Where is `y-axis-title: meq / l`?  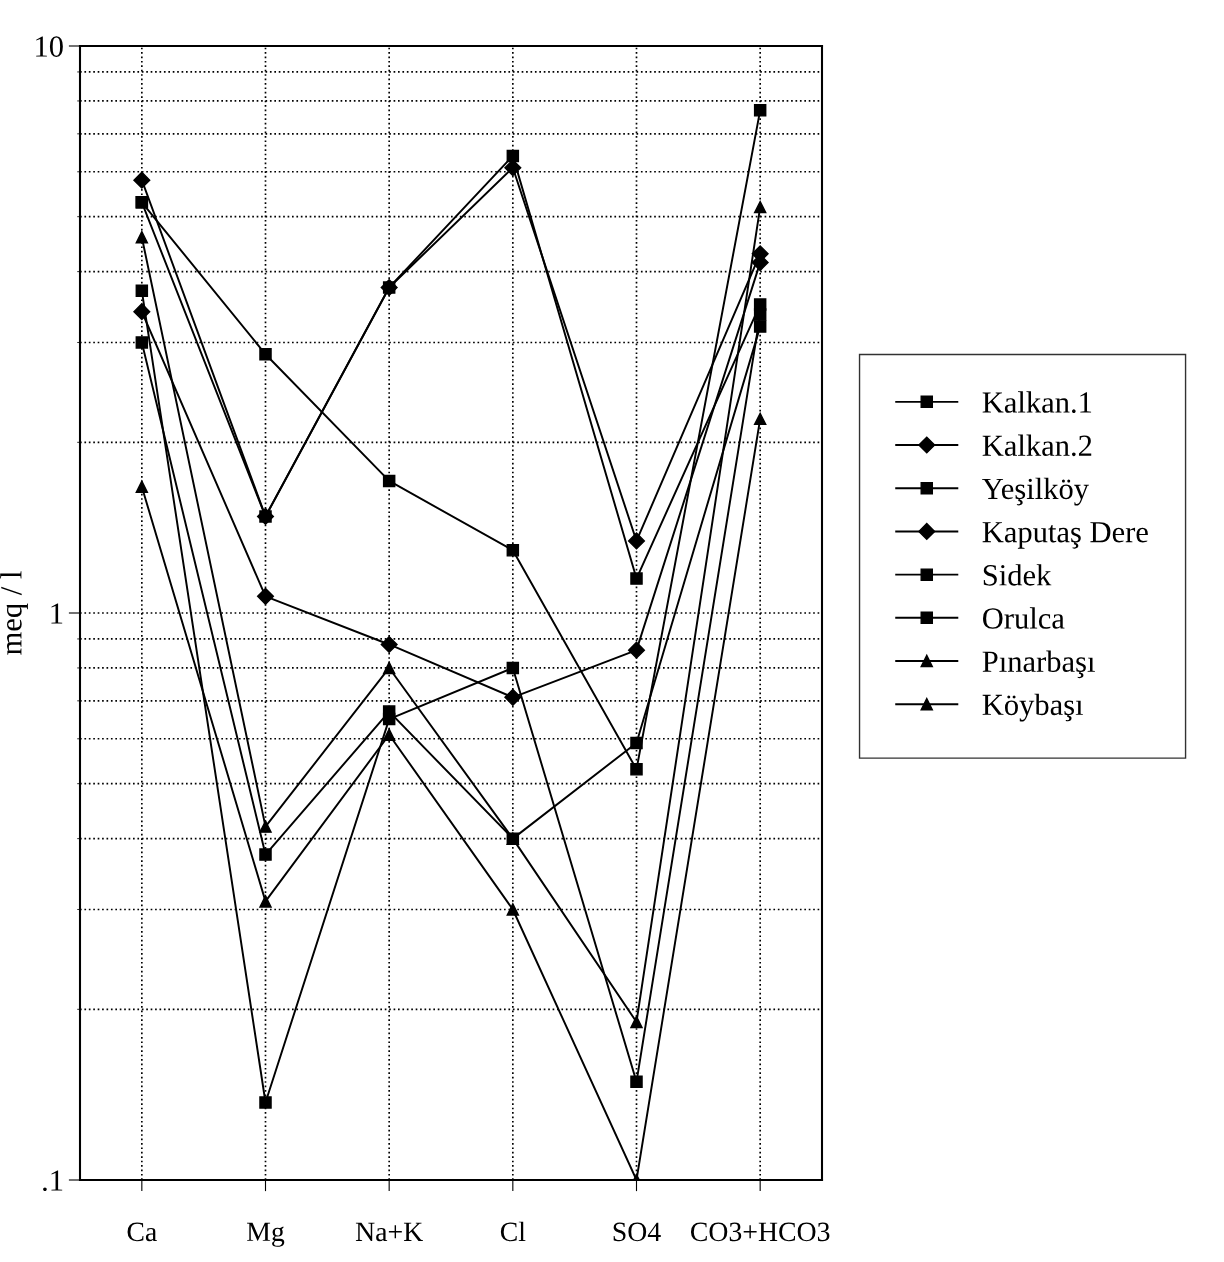
y-axis-title: meq / l is located at coordinates (14, 613).